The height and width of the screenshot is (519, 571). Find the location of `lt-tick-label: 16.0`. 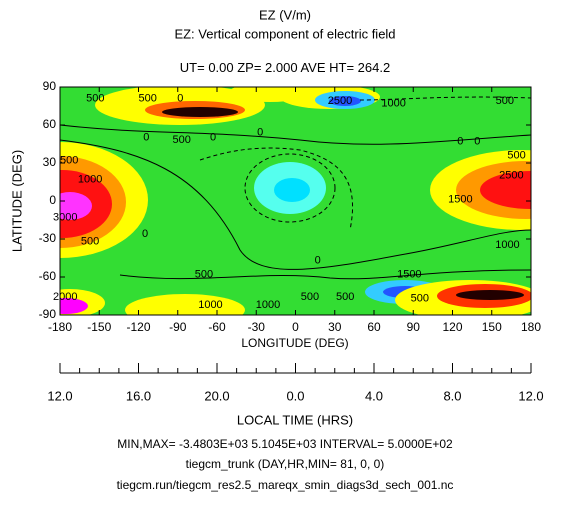

lt-tick-label: 16.0 is located at coordinates (138, 395).